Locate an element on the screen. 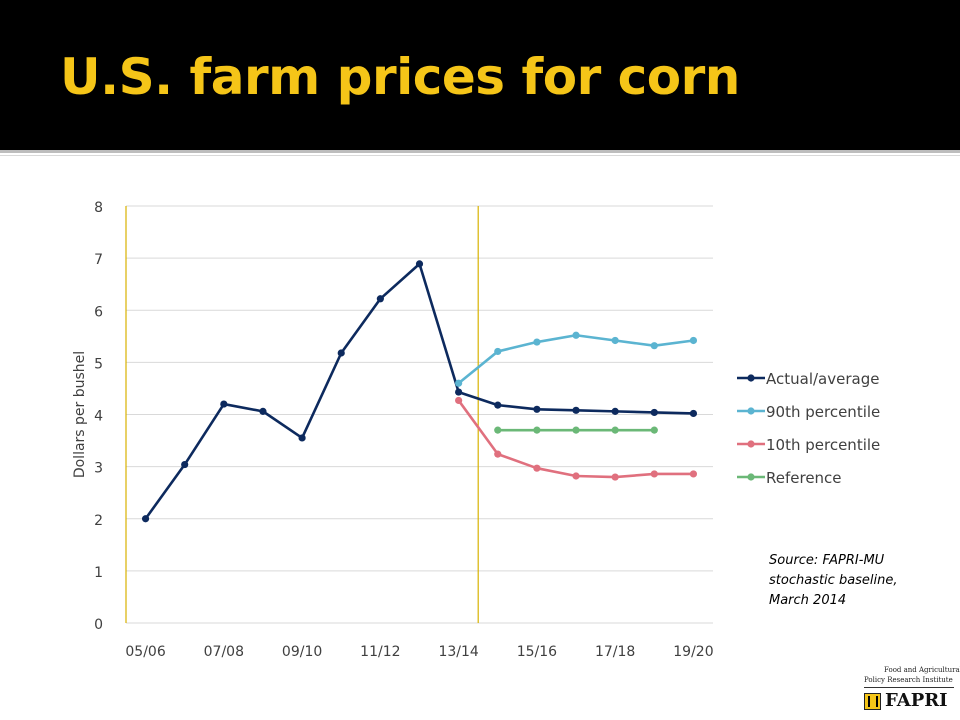 This screenshot has width=960, height=720. legend-marker-reference is located at coordinates (751, 477).